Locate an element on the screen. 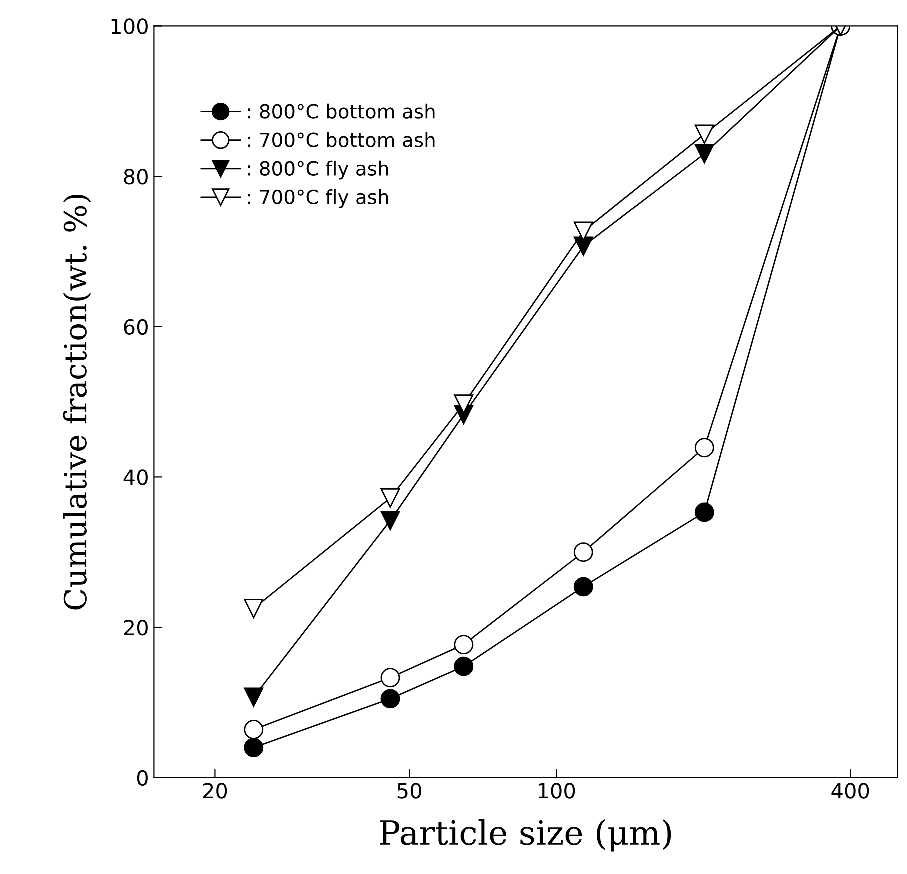  x-tick-label: 100 is located at coordinates (557, 791).